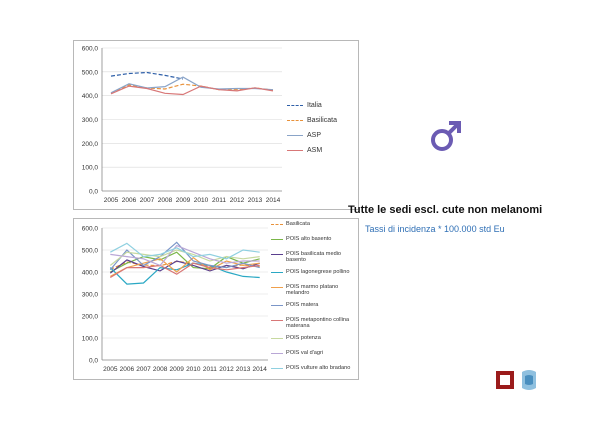 Image resolution: width=600 pixels, height=424 pixels. I want to click on legend-label: POIS marmo platano melandro, so click(312, 290).